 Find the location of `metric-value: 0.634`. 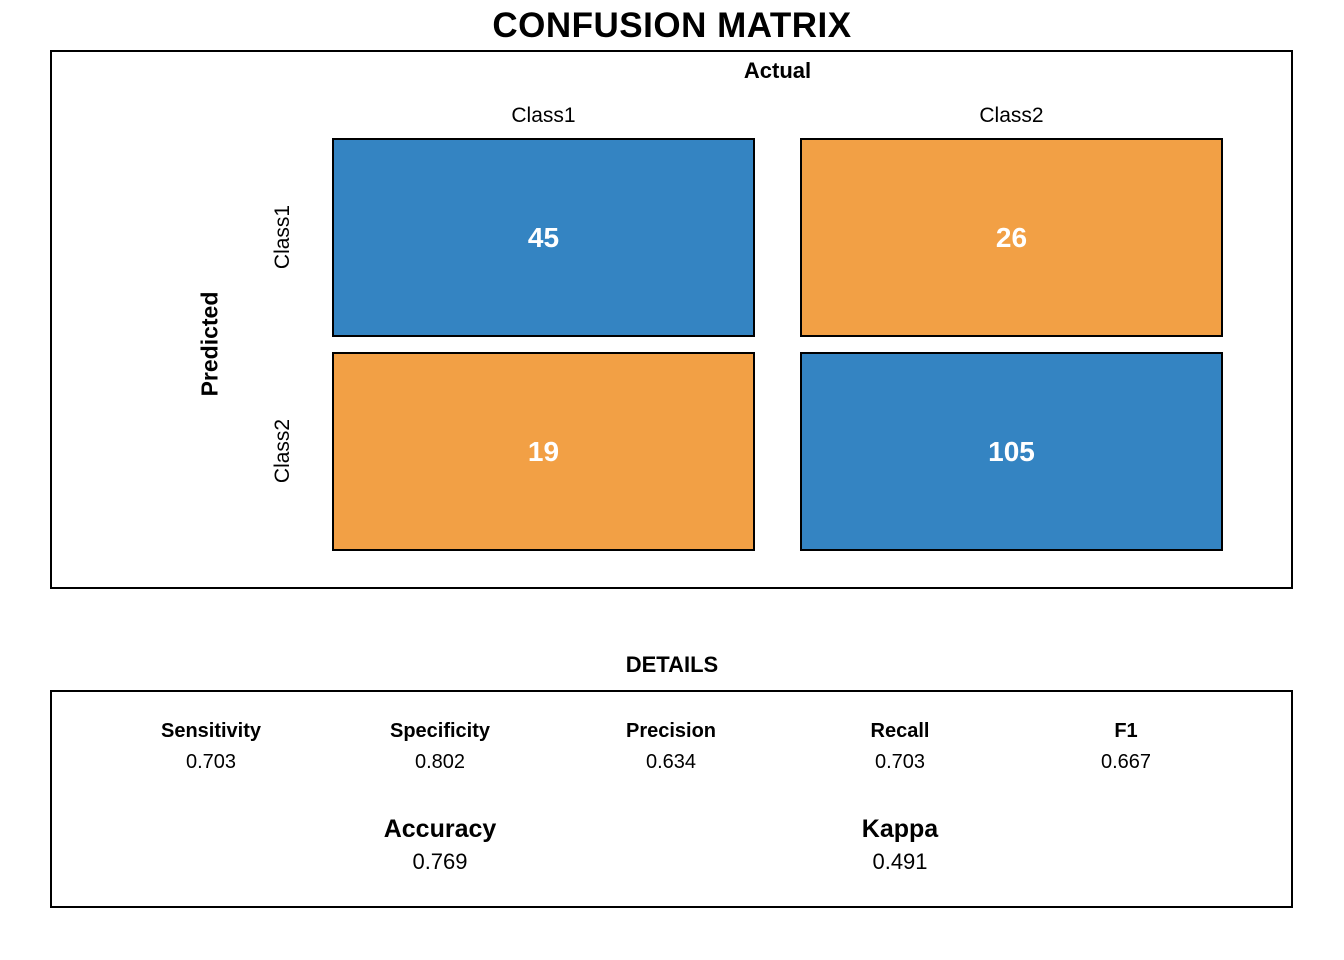

metric-value: 0.634 is located at coordinates (671, 762).